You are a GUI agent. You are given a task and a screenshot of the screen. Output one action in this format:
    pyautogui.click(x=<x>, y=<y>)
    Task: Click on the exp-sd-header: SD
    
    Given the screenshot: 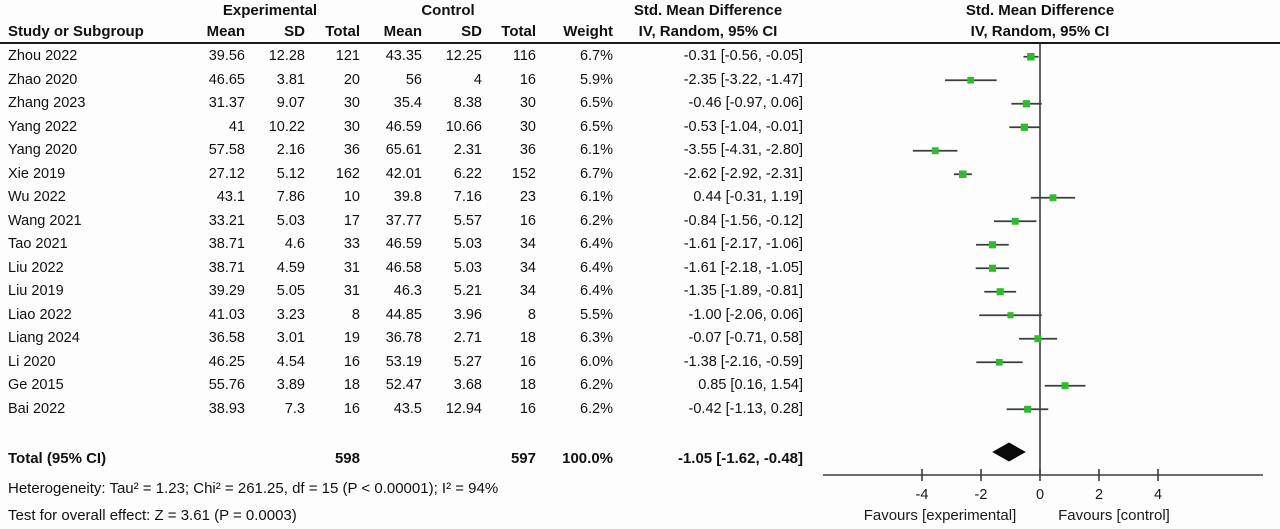 What is the action you would take?
    pyautogui.click(x=294, y=31)
    